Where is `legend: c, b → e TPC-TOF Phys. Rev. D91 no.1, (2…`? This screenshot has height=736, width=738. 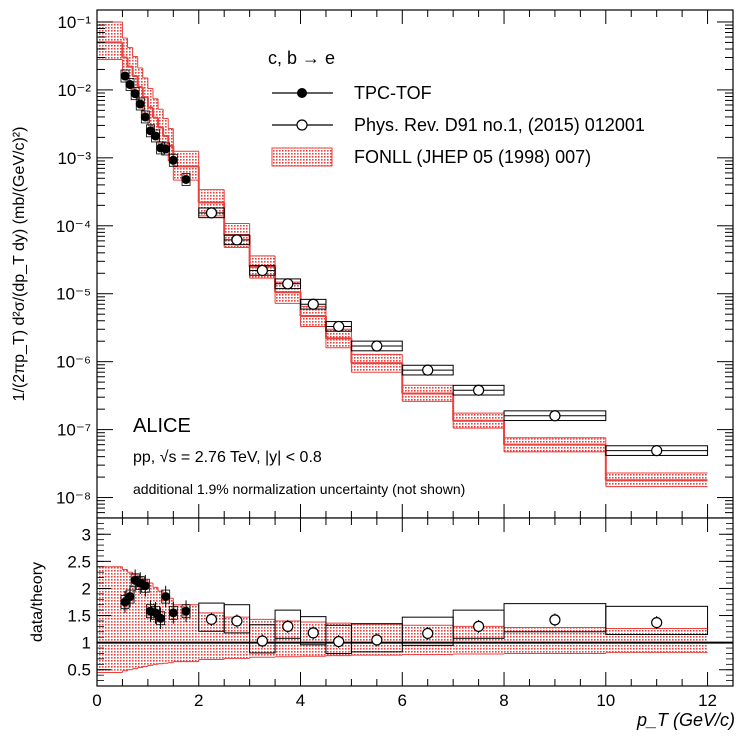
legend: c, b → e TPC-TOF Phys. Rev. D91 no.1, (2… is located at coordinates (456, 107).